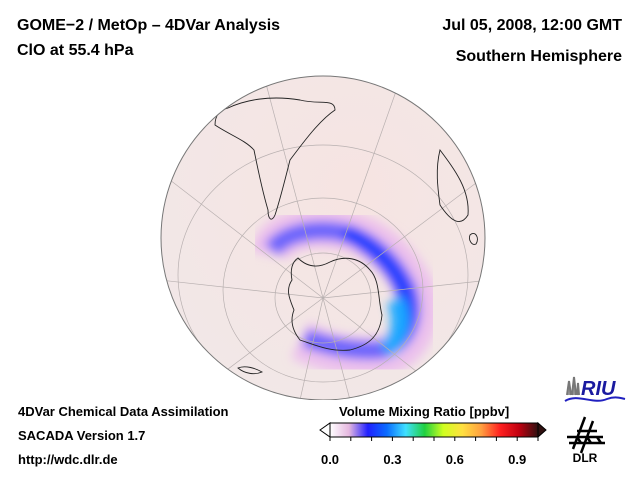 This screenshot has width=640, height=480. What do you see at coordinates (542, 430) in the screenshot?
I see `colorbar-max-extend` at bounding box center [542, 430].